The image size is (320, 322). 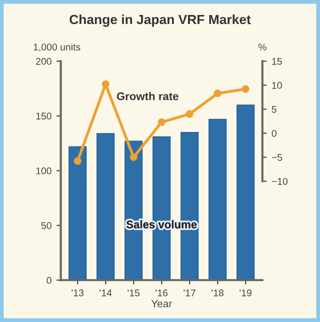 I want to click on y2-tick-label: 0, so click(x=274, y=133).